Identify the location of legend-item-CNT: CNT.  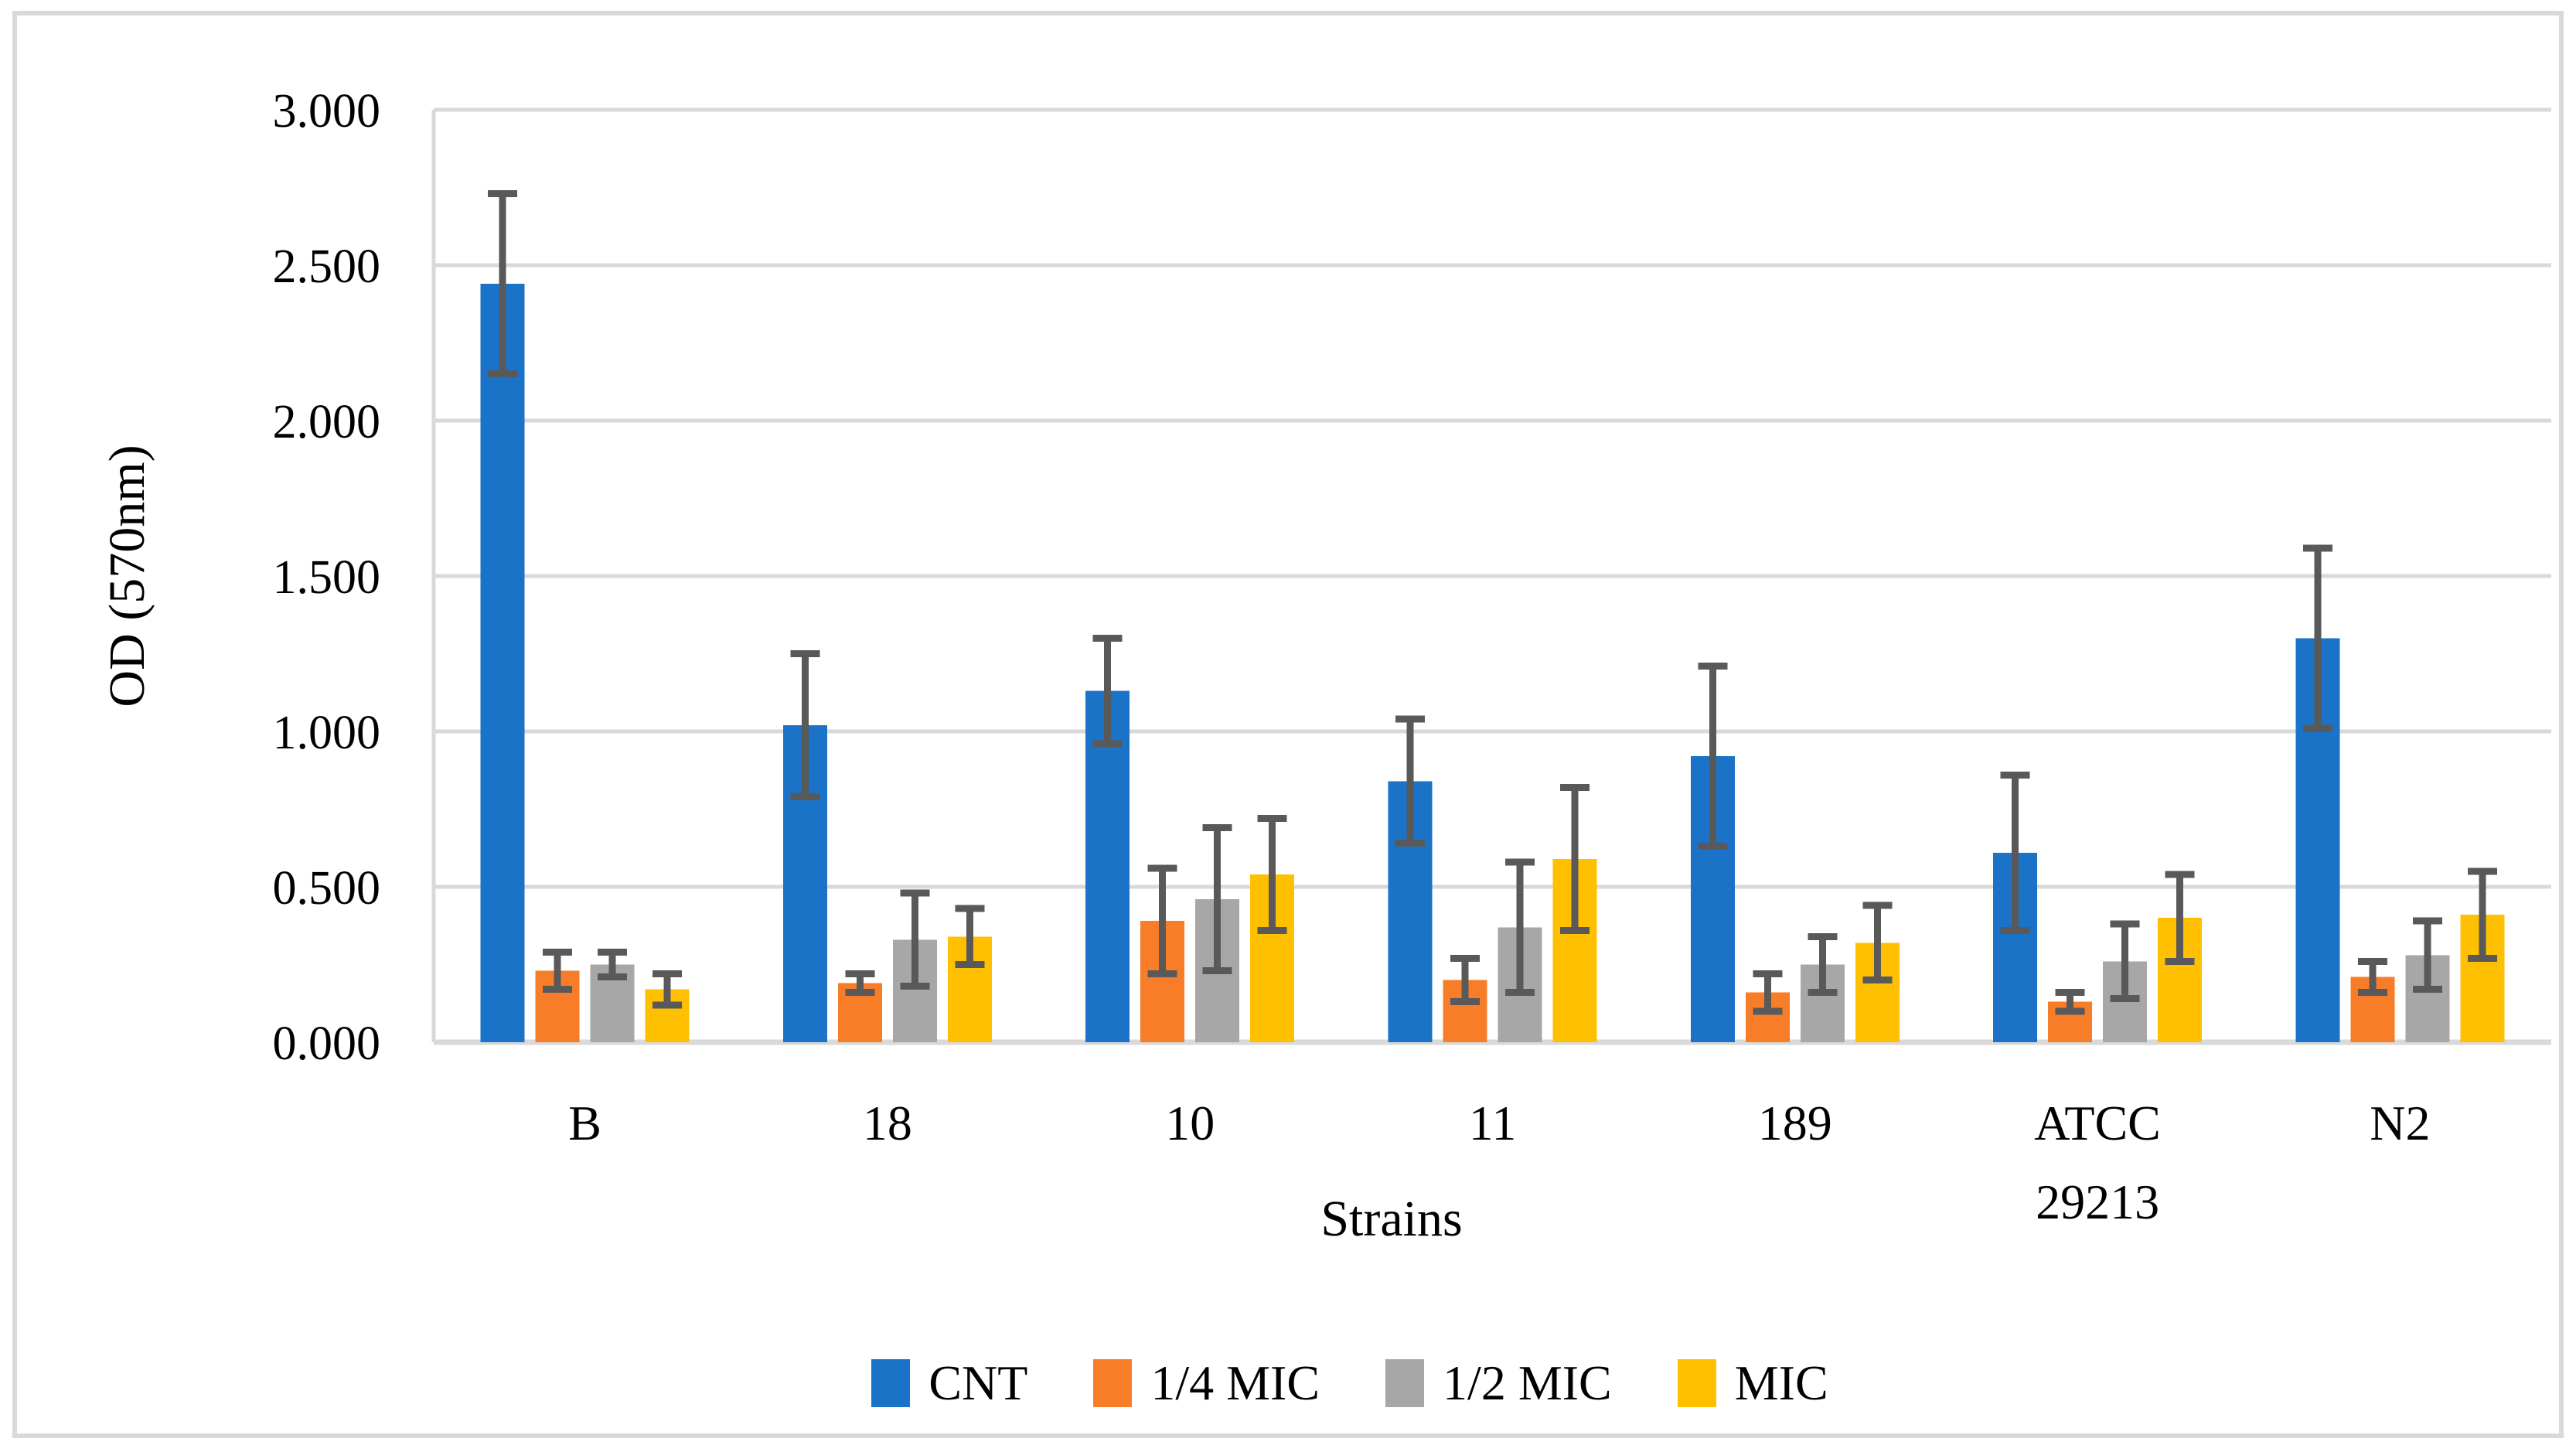
(949, 1383).